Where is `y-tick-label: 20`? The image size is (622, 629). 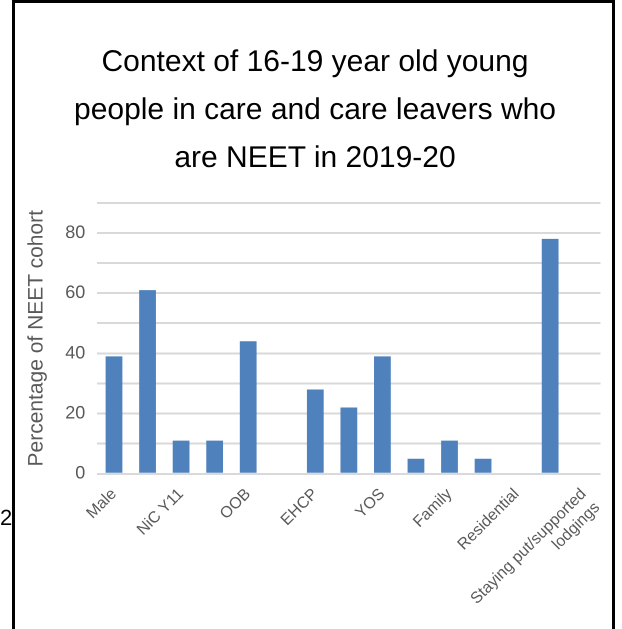
y-tick-label: 20 is located at coordinates (75, 412).